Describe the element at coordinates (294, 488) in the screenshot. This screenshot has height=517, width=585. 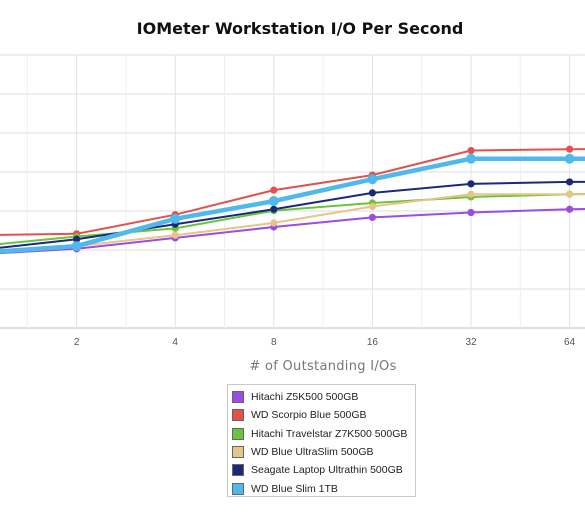
I see `legend-label: WD Blue Slim 1TB` at that location.